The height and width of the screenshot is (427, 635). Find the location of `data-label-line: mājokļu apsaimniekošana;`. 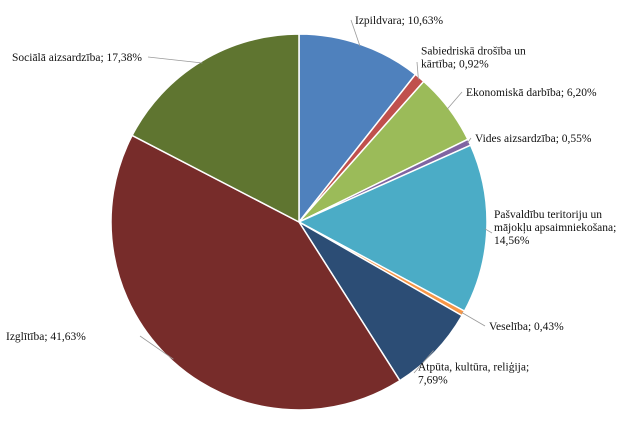

data-label-line: mājokļu apsaimniekošana; is located at coordinates (555, 228).